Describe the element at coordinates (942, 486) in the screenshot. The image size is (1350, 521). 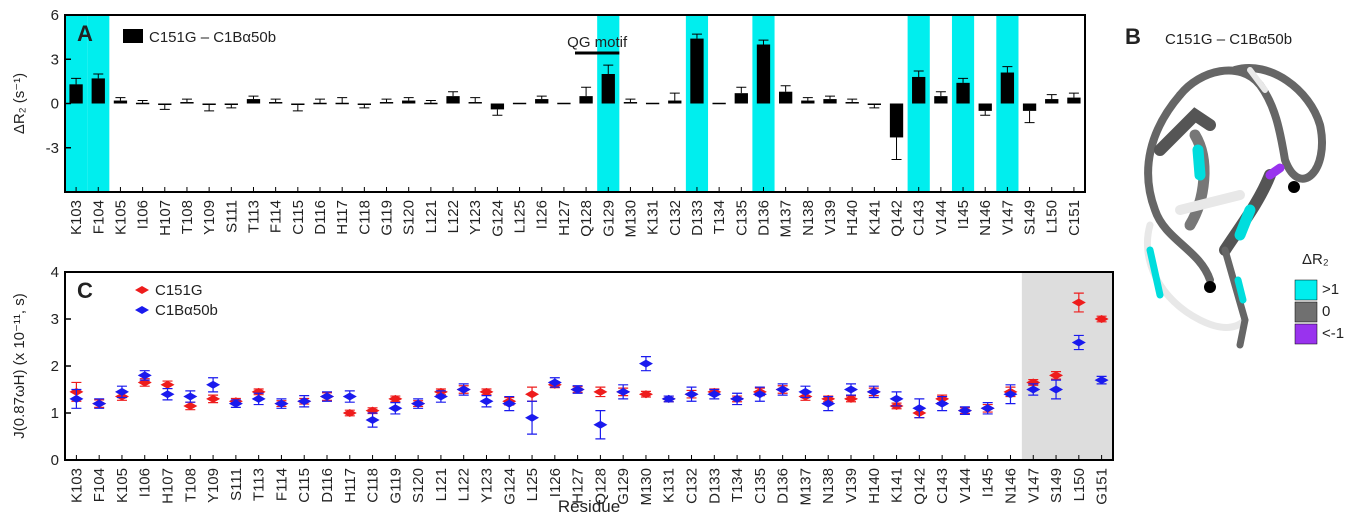
I see `x-tick-label: C143` at that location.